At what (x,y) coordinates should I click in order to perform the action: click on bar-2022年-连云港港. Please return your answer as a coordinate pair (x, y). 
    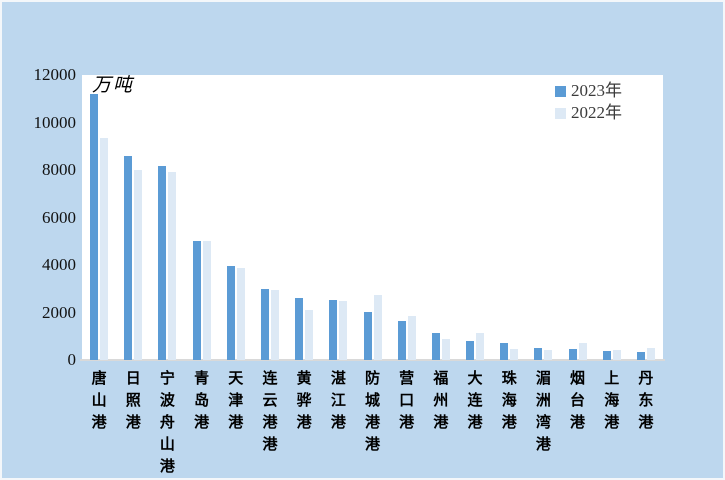
    Looking at the image, I should click on (274, 325).